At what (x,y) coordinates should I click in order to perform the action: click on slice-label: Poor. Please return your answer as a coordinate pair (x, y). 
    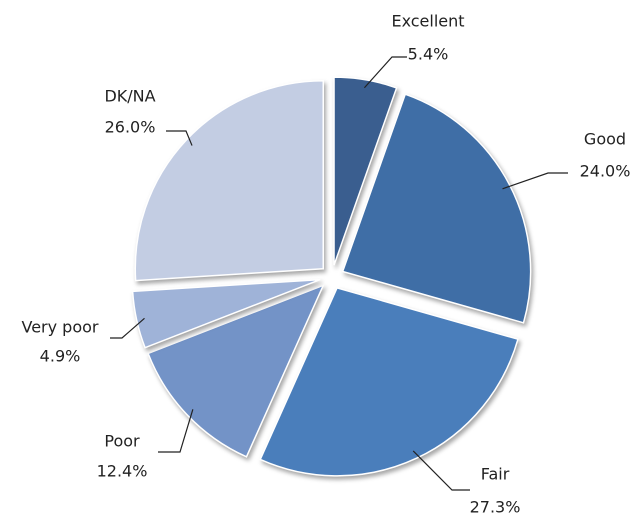
    Looking at the image, I should click on (122, 441).